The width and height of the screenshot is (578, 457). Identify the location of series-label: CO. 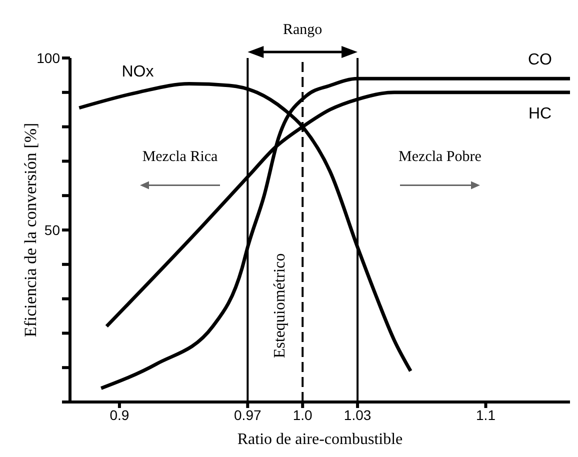
(540, 60).